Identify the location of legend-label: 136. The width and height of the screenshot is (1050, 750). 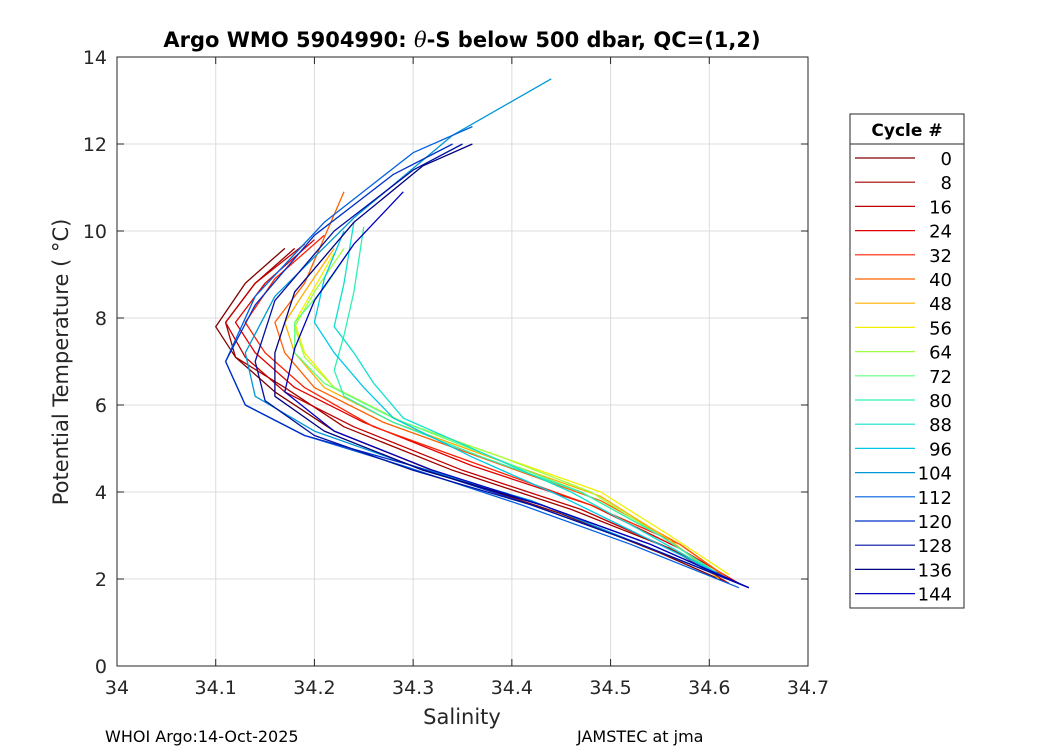
(935, 570).